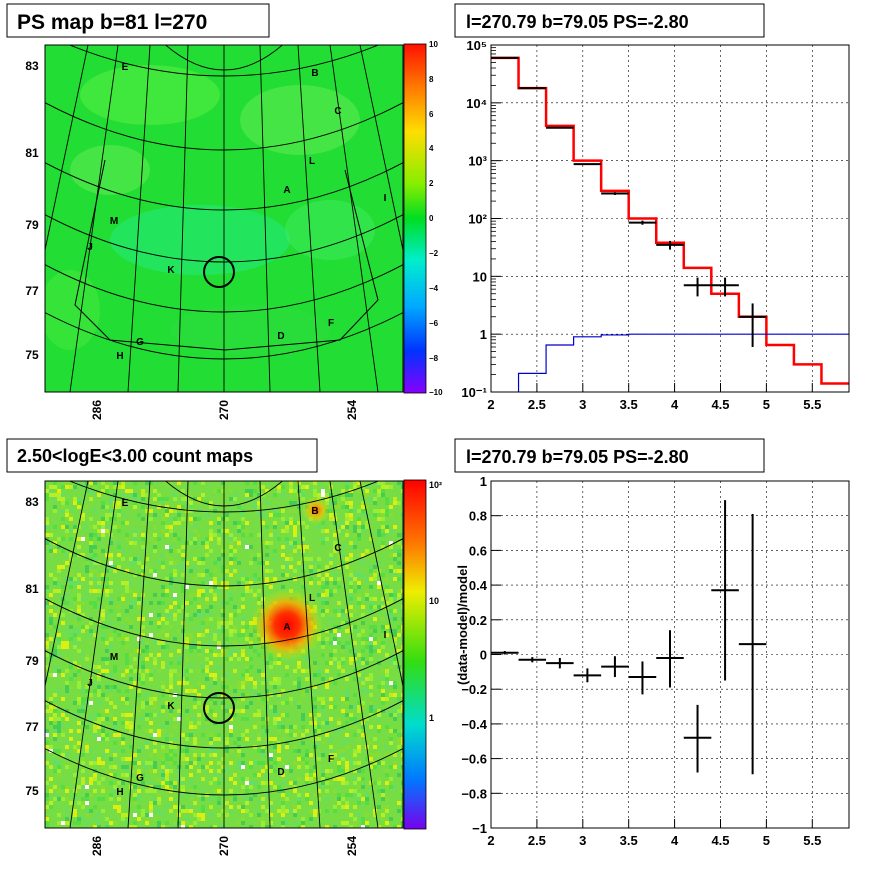 The width and height of the screenshot is (896, 872). Describe the element at coordinates (490, 404) in the screenshot. I see `spectrum-x-tick-label: 2` at that location.